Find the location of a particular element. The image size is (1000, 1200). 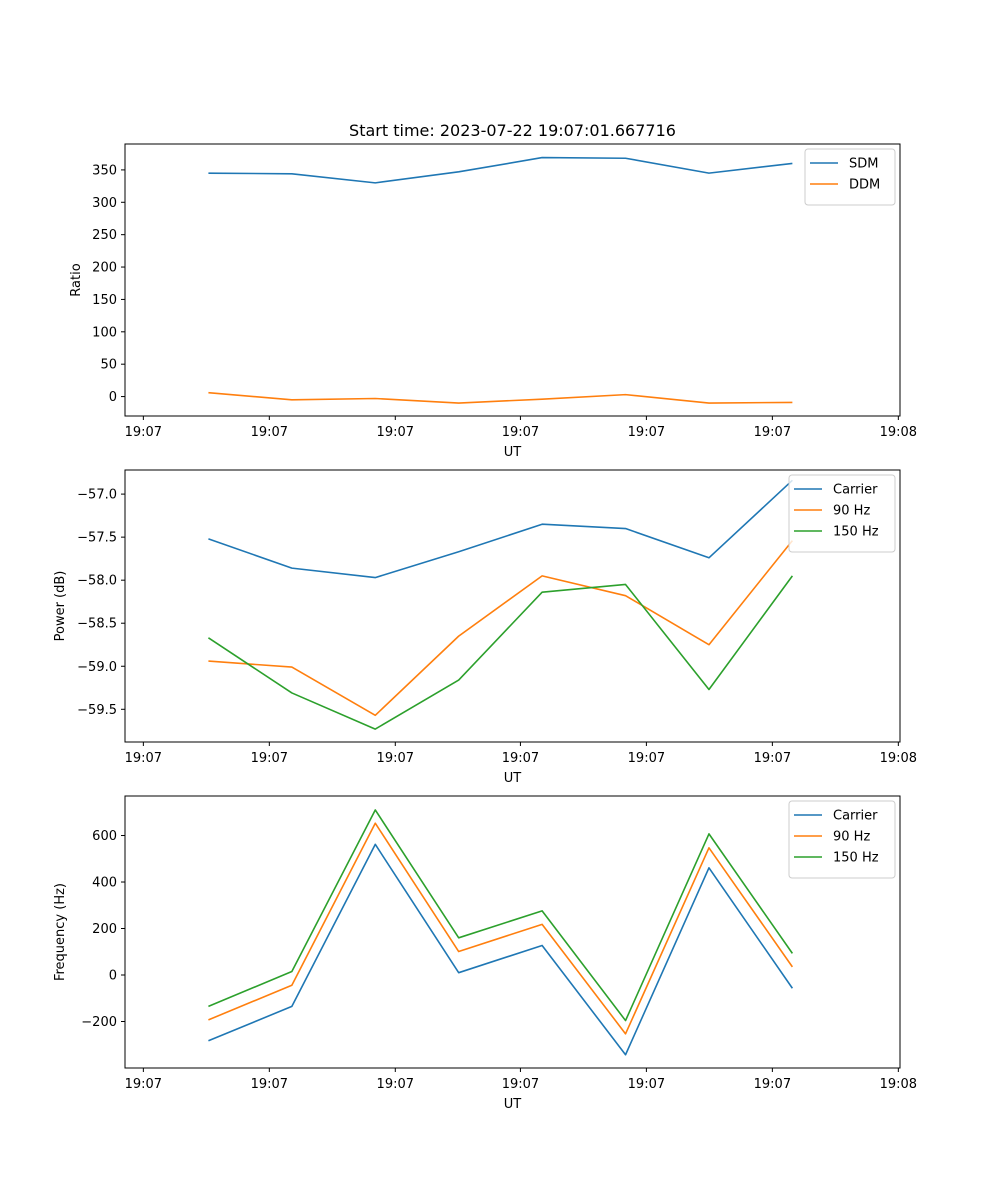

legend-entry-label: SDM is located at coordinates (863, 164).